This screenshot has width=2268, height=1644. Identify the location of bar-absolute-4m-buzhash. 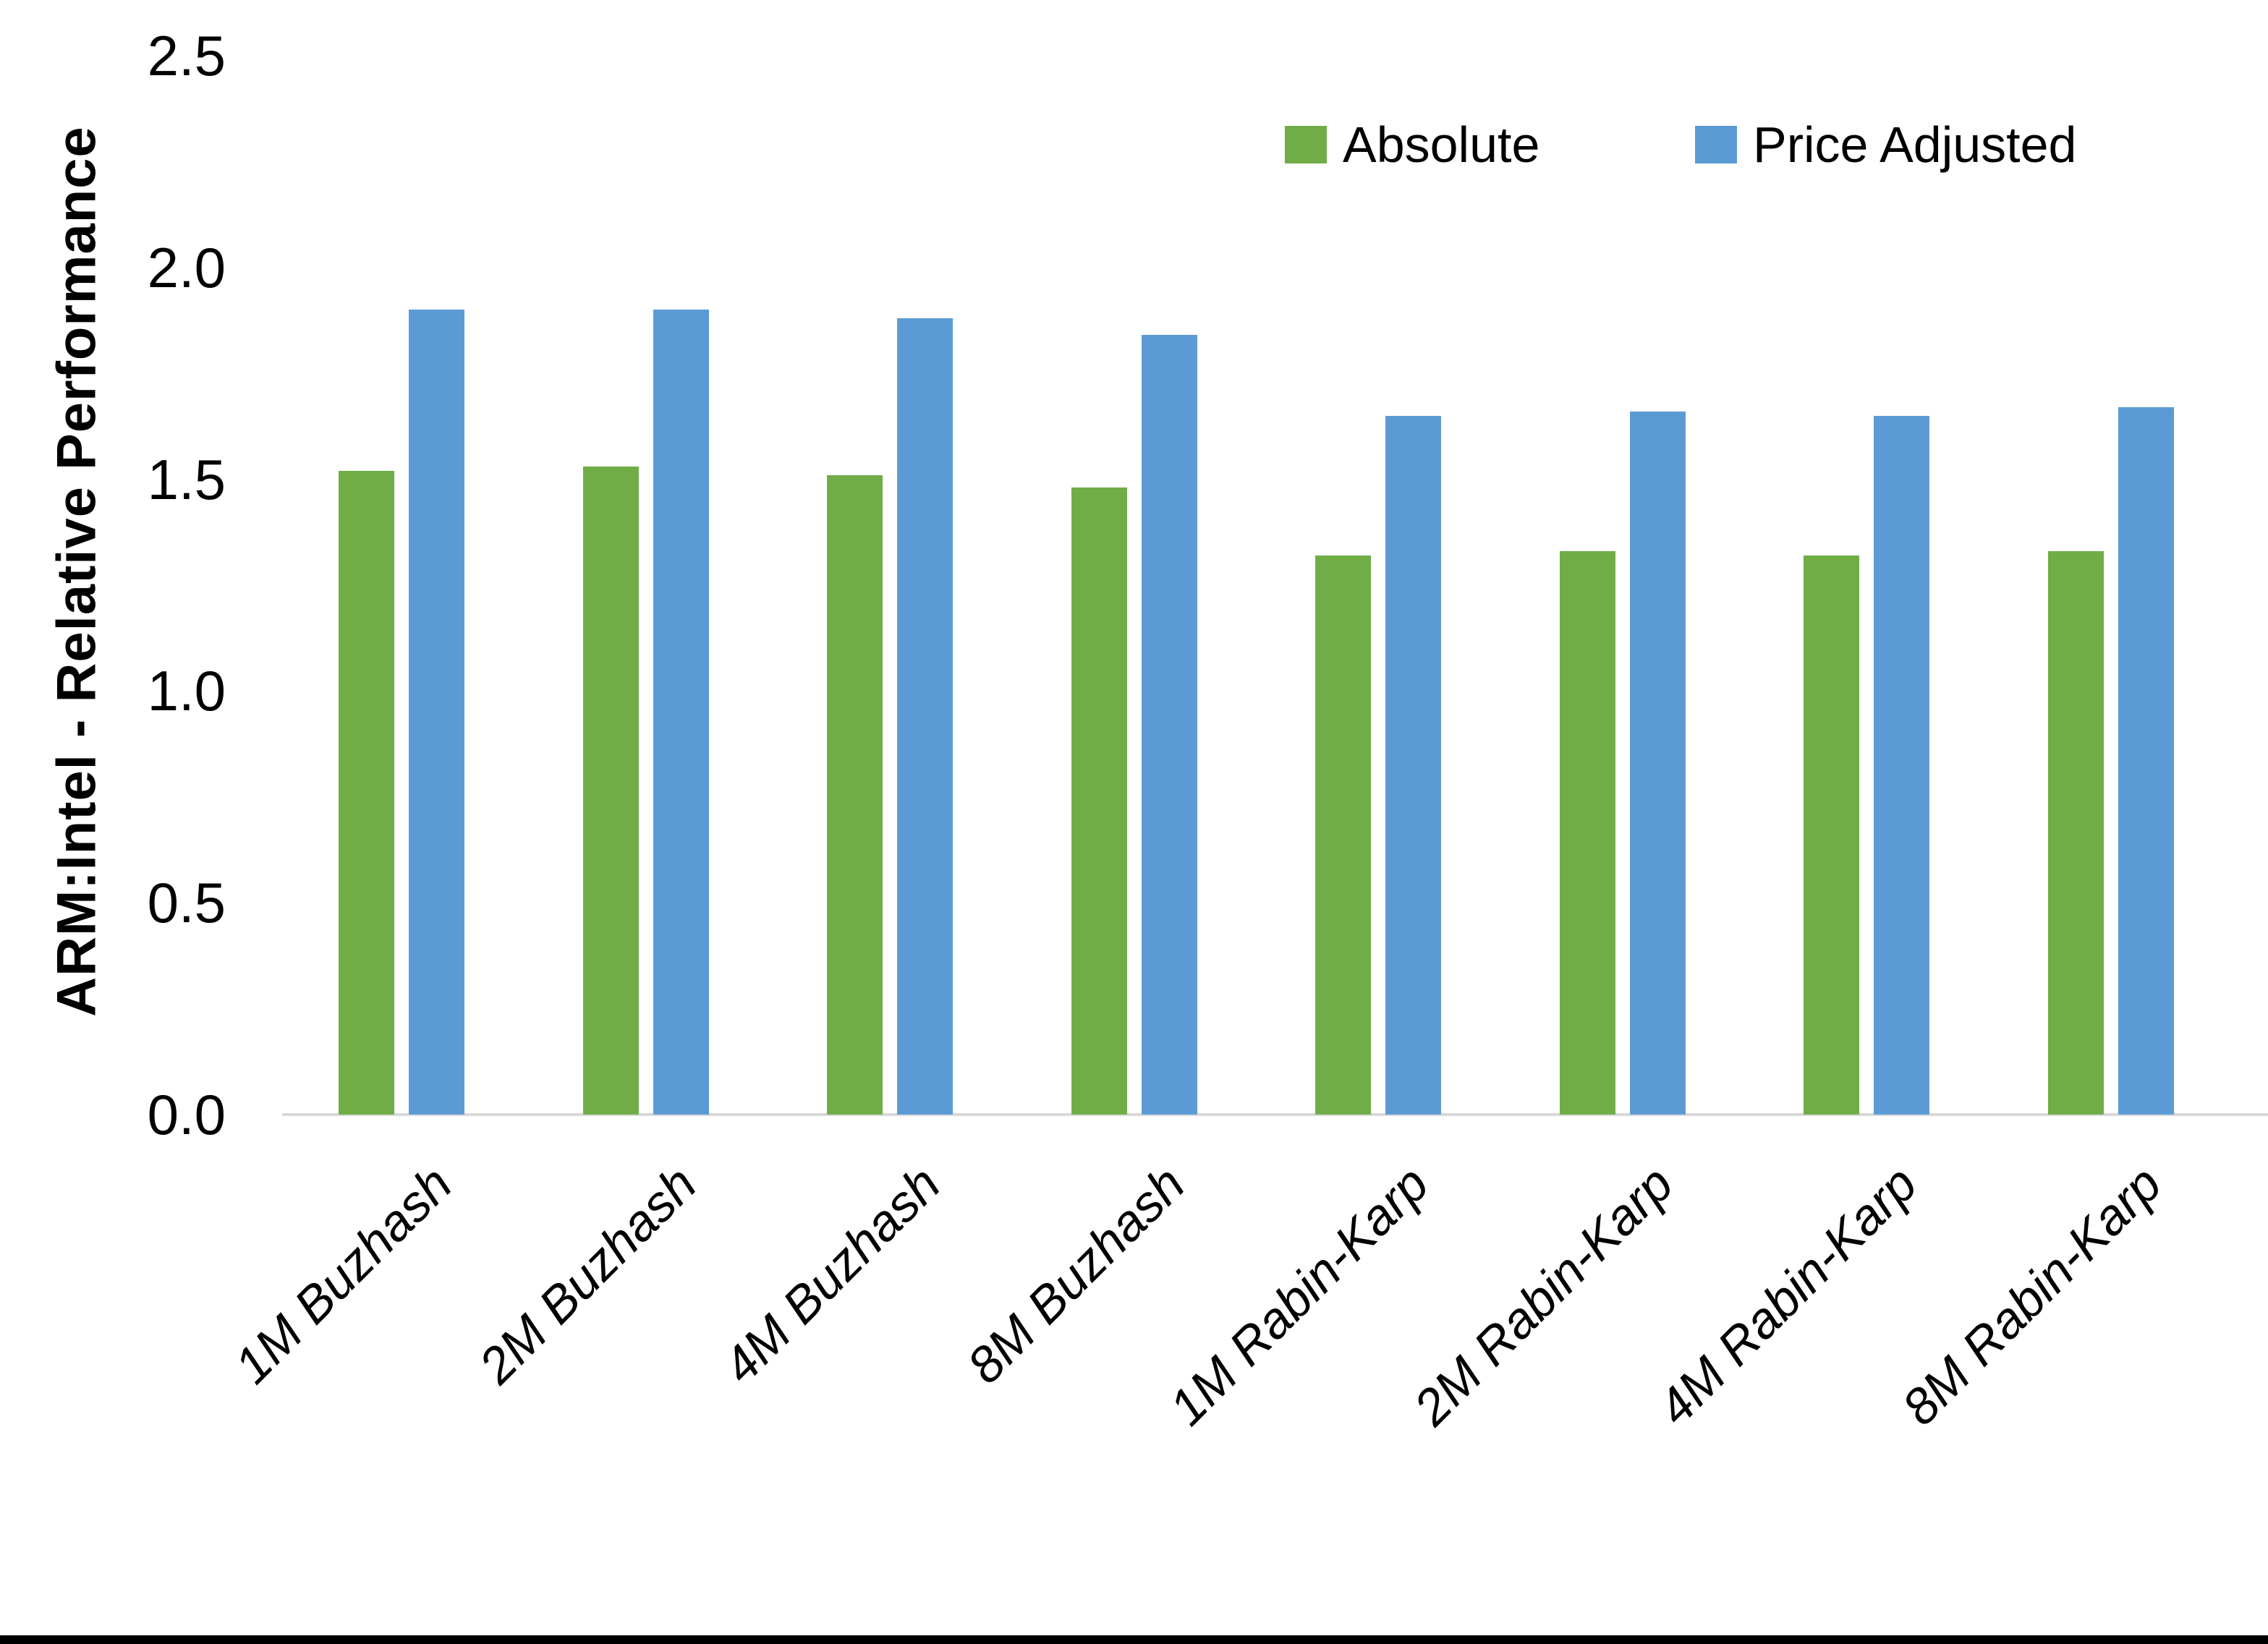
(855, 794).